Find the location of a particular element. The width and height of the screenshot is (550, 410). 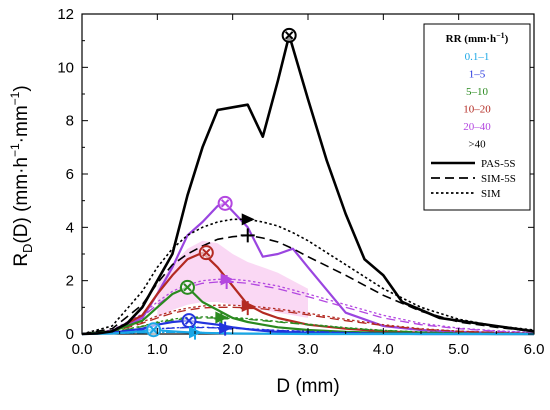

legend-style-sim: SIM is located at coordinates (491, 194).